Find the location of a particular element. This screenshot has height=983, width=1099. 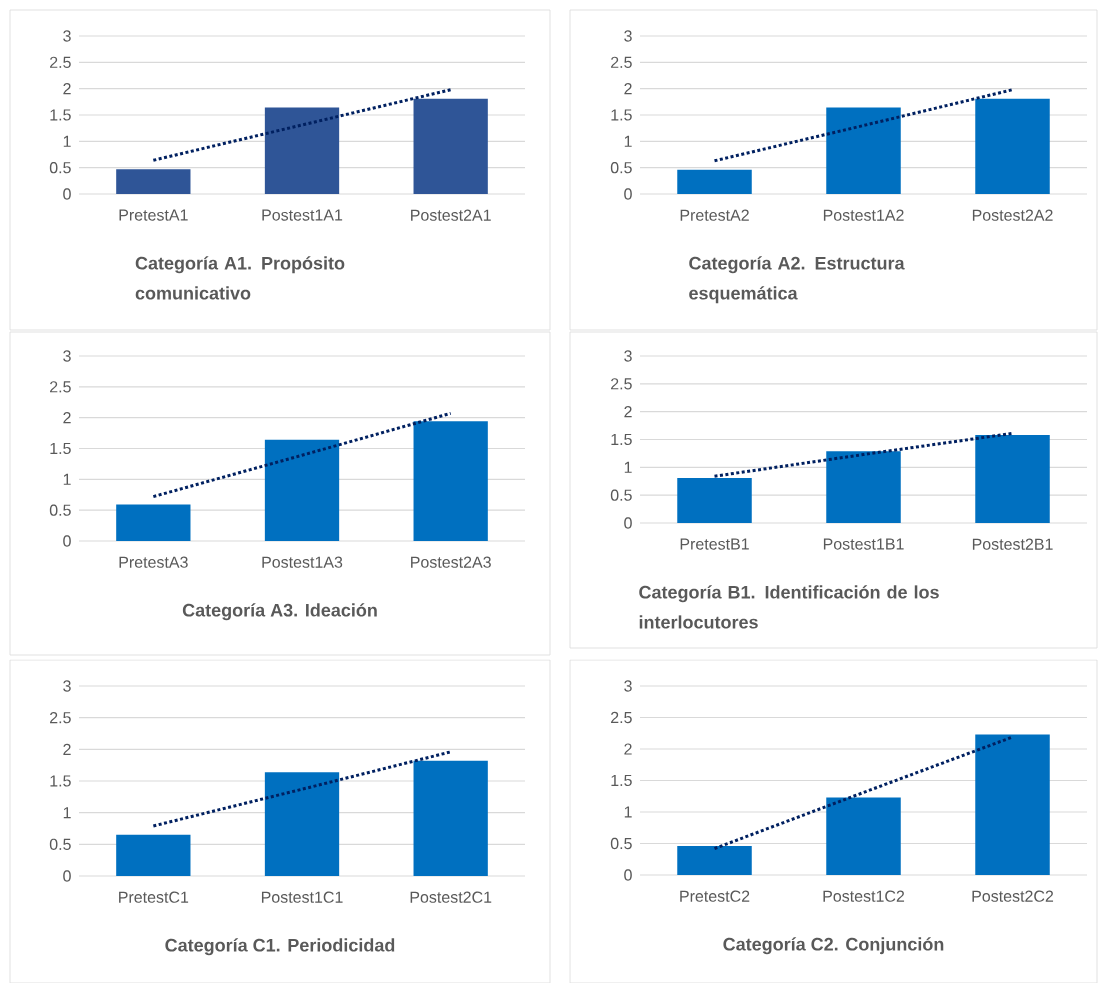

text: Categoría C2. Conjunción is located at coordinates (833, 946).